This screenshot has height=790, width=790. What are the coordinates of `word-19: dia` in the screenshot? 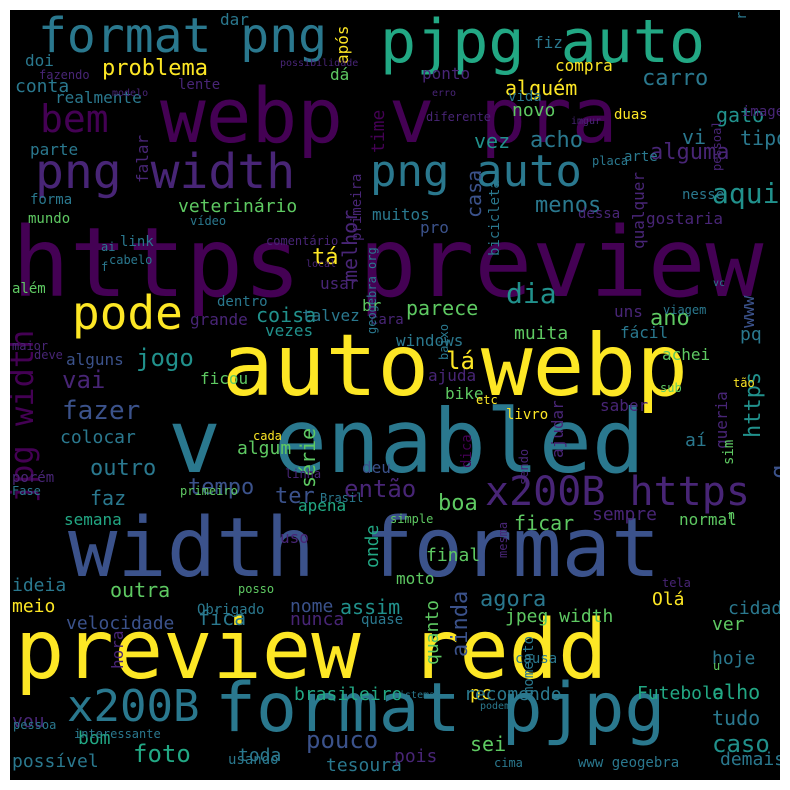 It's located at (531, 293).